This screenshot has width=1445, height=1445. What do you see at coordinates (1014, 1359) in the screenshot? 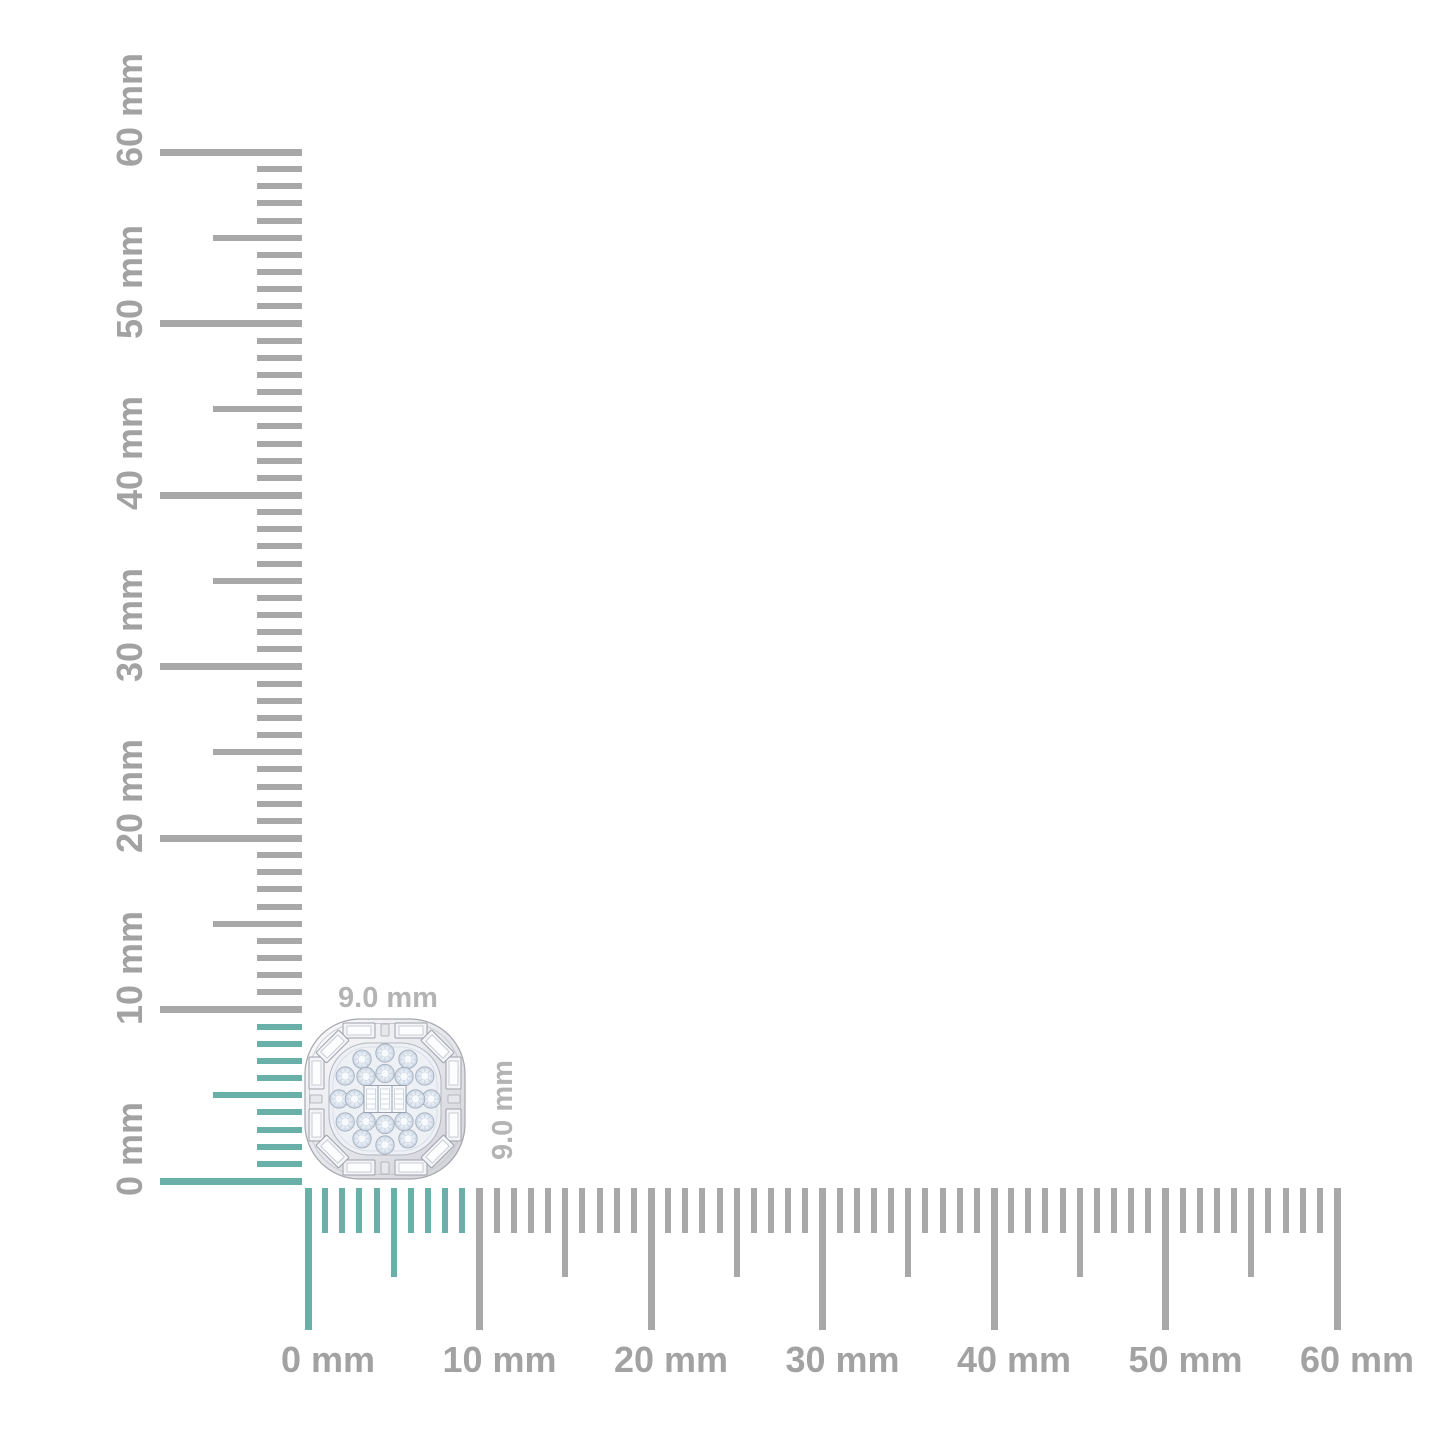
I see `horizontal-ruler-label: 40 mm` at bounding box center [1014, 1359].